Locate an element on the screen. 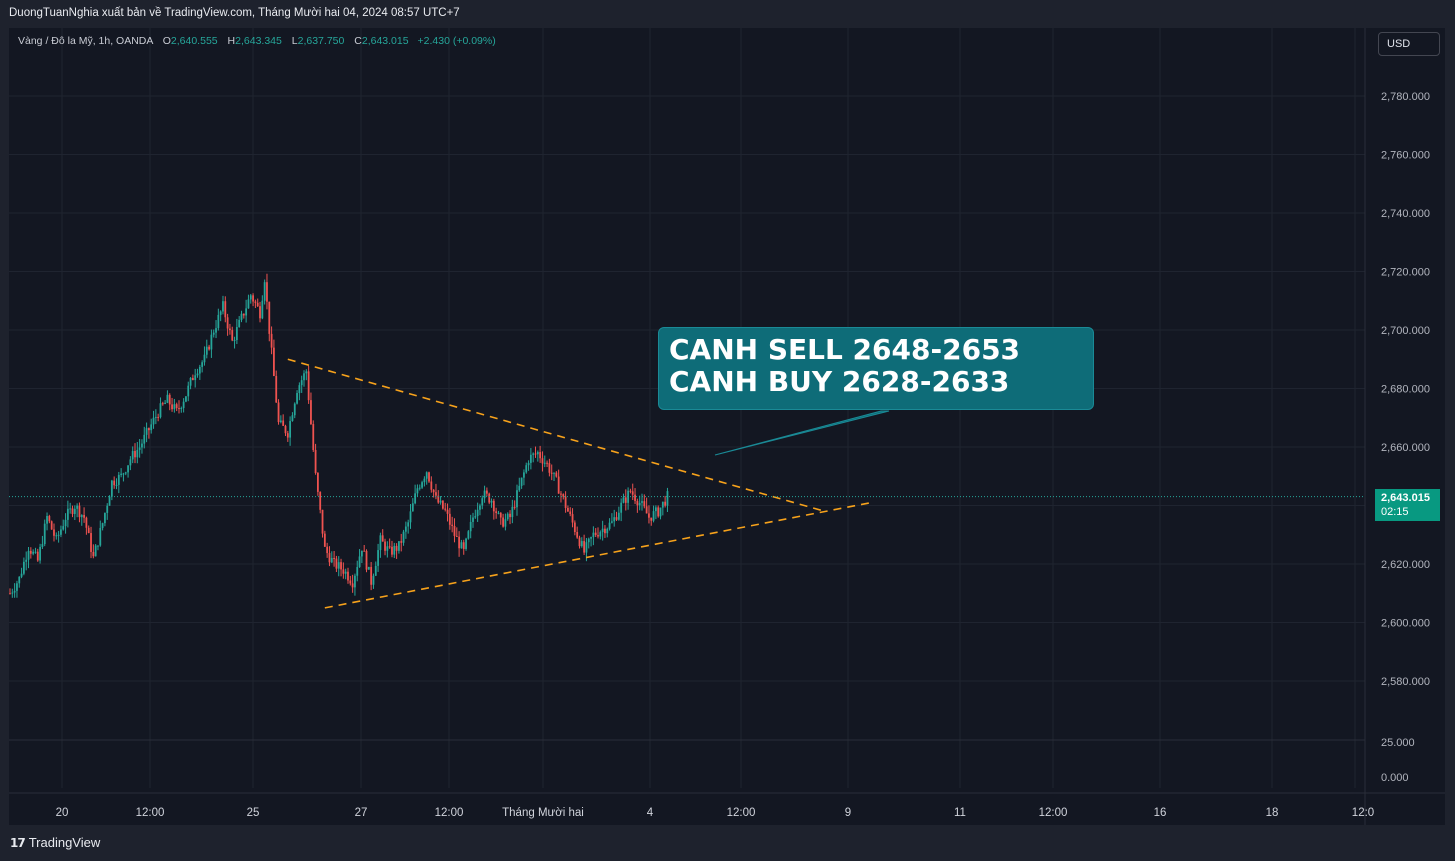  trade-annotation: CANH SELL 2648-2653 CANH BUY 2628-2633 is located at coordinates (876, 368).